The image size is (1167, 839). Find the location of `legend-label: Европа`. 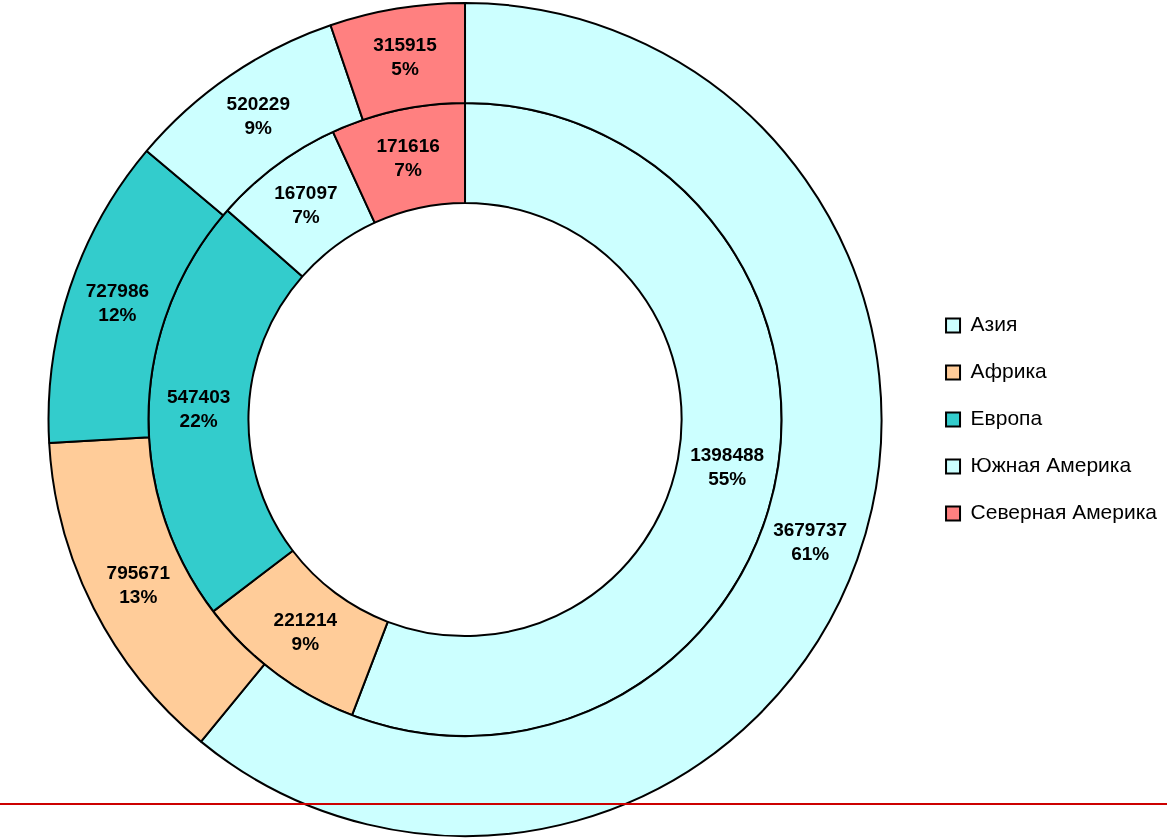

legend-label: Европа is located at coordinates (1006, 418).